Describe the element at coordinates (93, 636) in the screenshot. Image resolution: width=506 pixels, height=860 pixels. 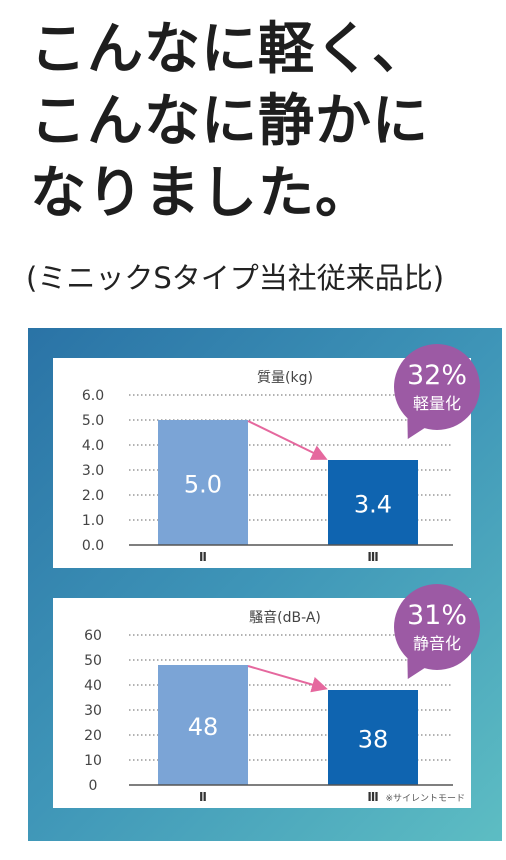
I see `y-tick-label: 60` at that location.